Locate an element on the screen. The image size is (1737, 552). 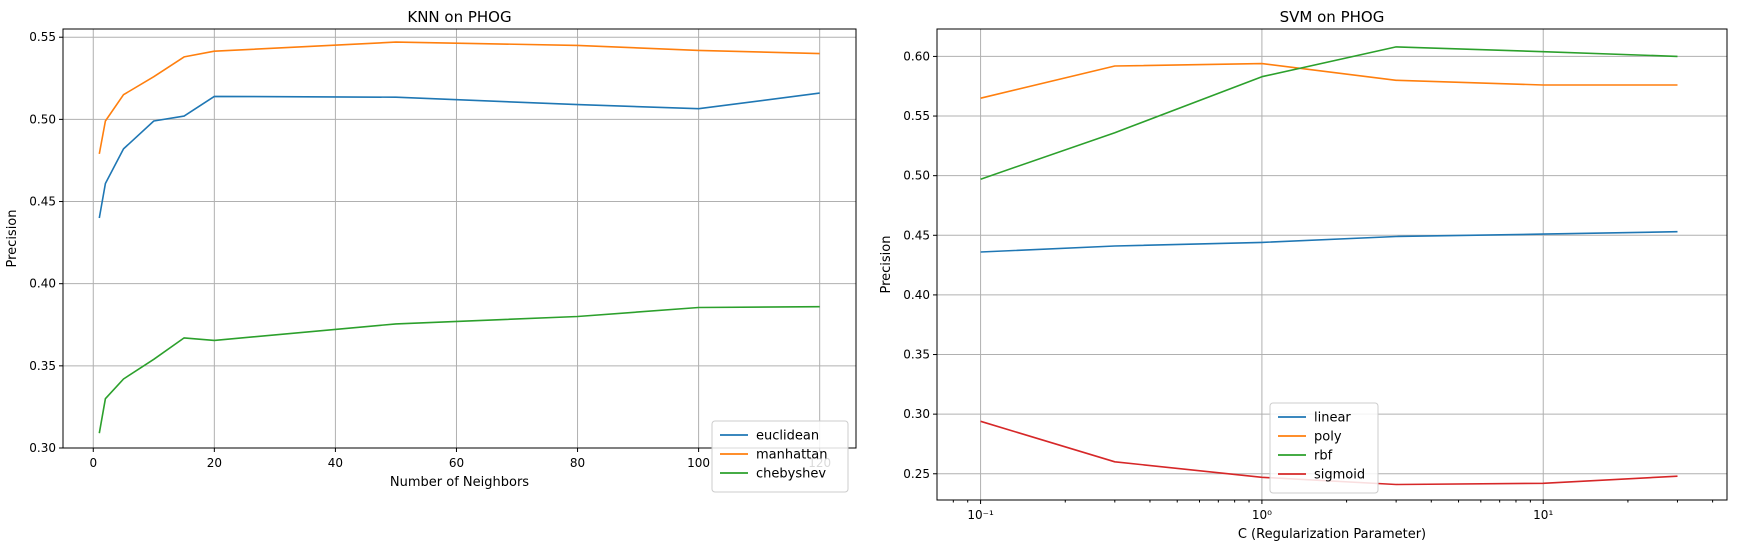
legend-label: rbf is located at coordinates (1323, 456).